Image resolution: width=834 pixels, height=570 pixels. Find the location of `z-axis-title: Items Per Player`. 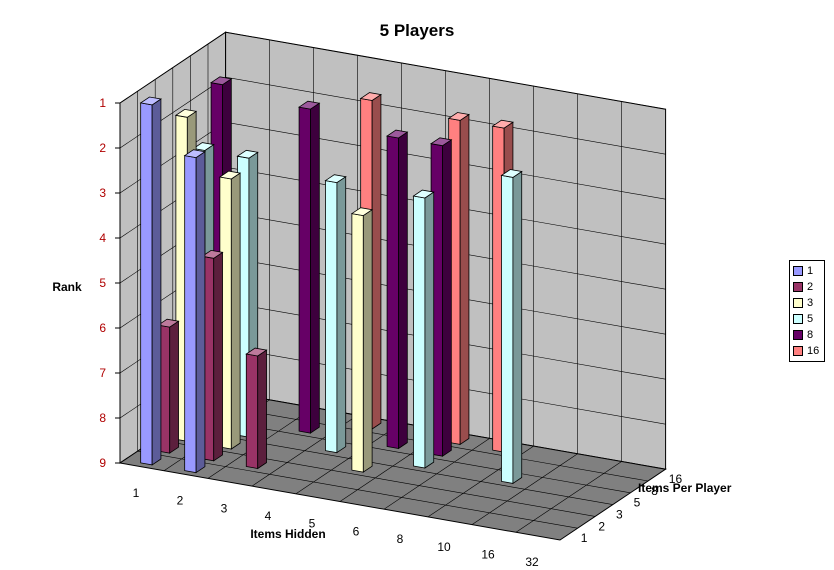

z-axis-title: Items Per Player is located at coordinates (685, 488).